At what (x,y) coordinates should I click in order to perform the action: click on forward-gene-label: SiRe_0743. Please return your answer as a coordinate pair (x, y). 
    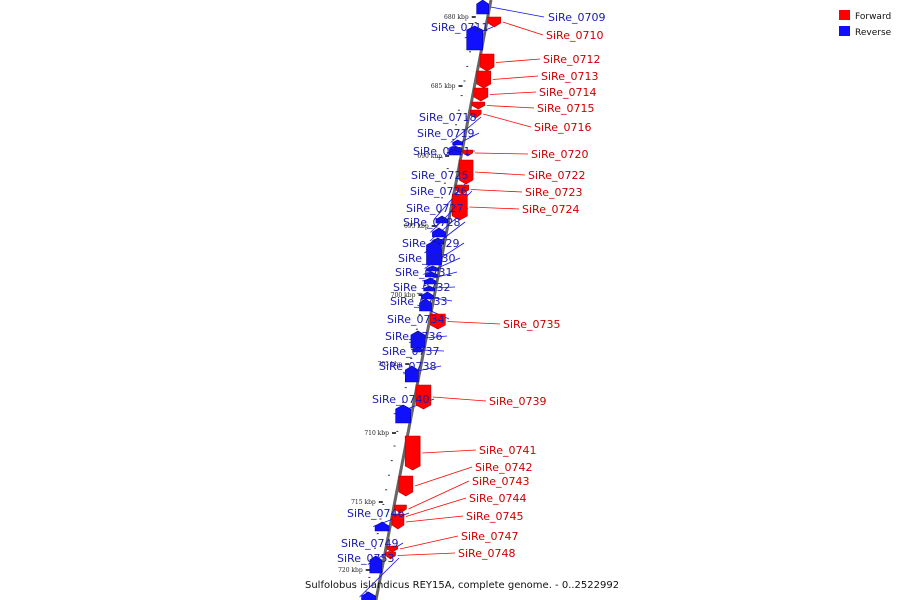
    Looking at the image, I should click on (500, 481).